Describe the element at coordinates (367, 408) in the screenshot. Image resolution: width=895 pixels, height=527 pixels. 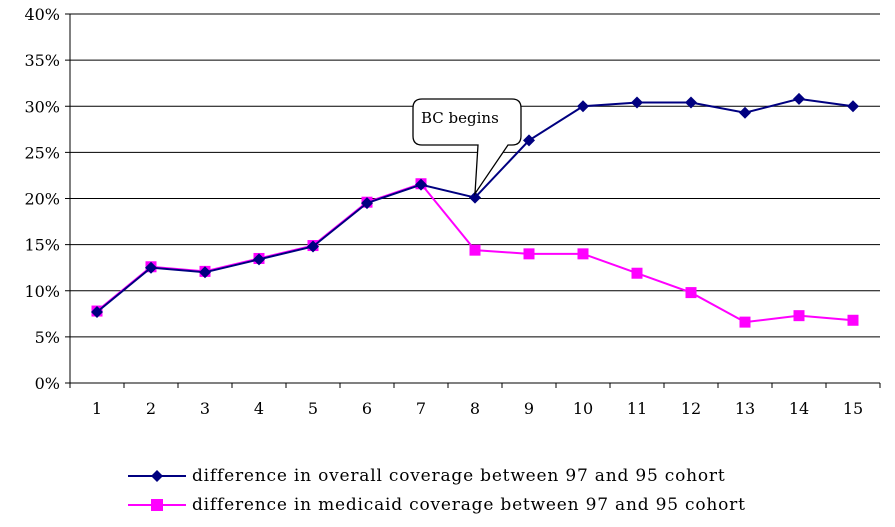
I see `x-tick-label: 6` at that location.